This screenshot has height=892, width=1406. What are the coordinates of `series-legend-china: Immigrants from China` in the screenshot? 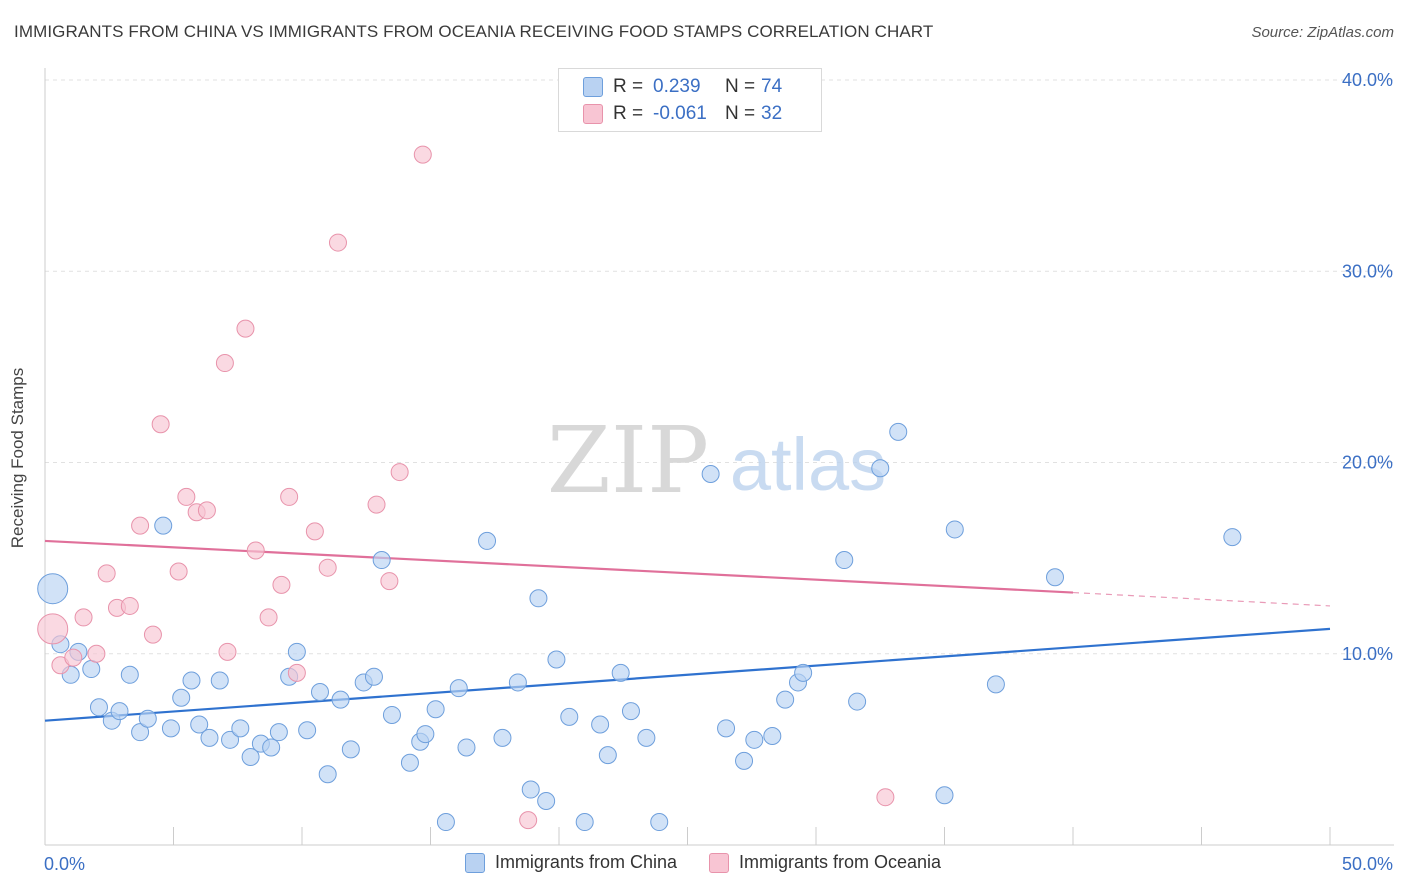 It's located at (570, 862).